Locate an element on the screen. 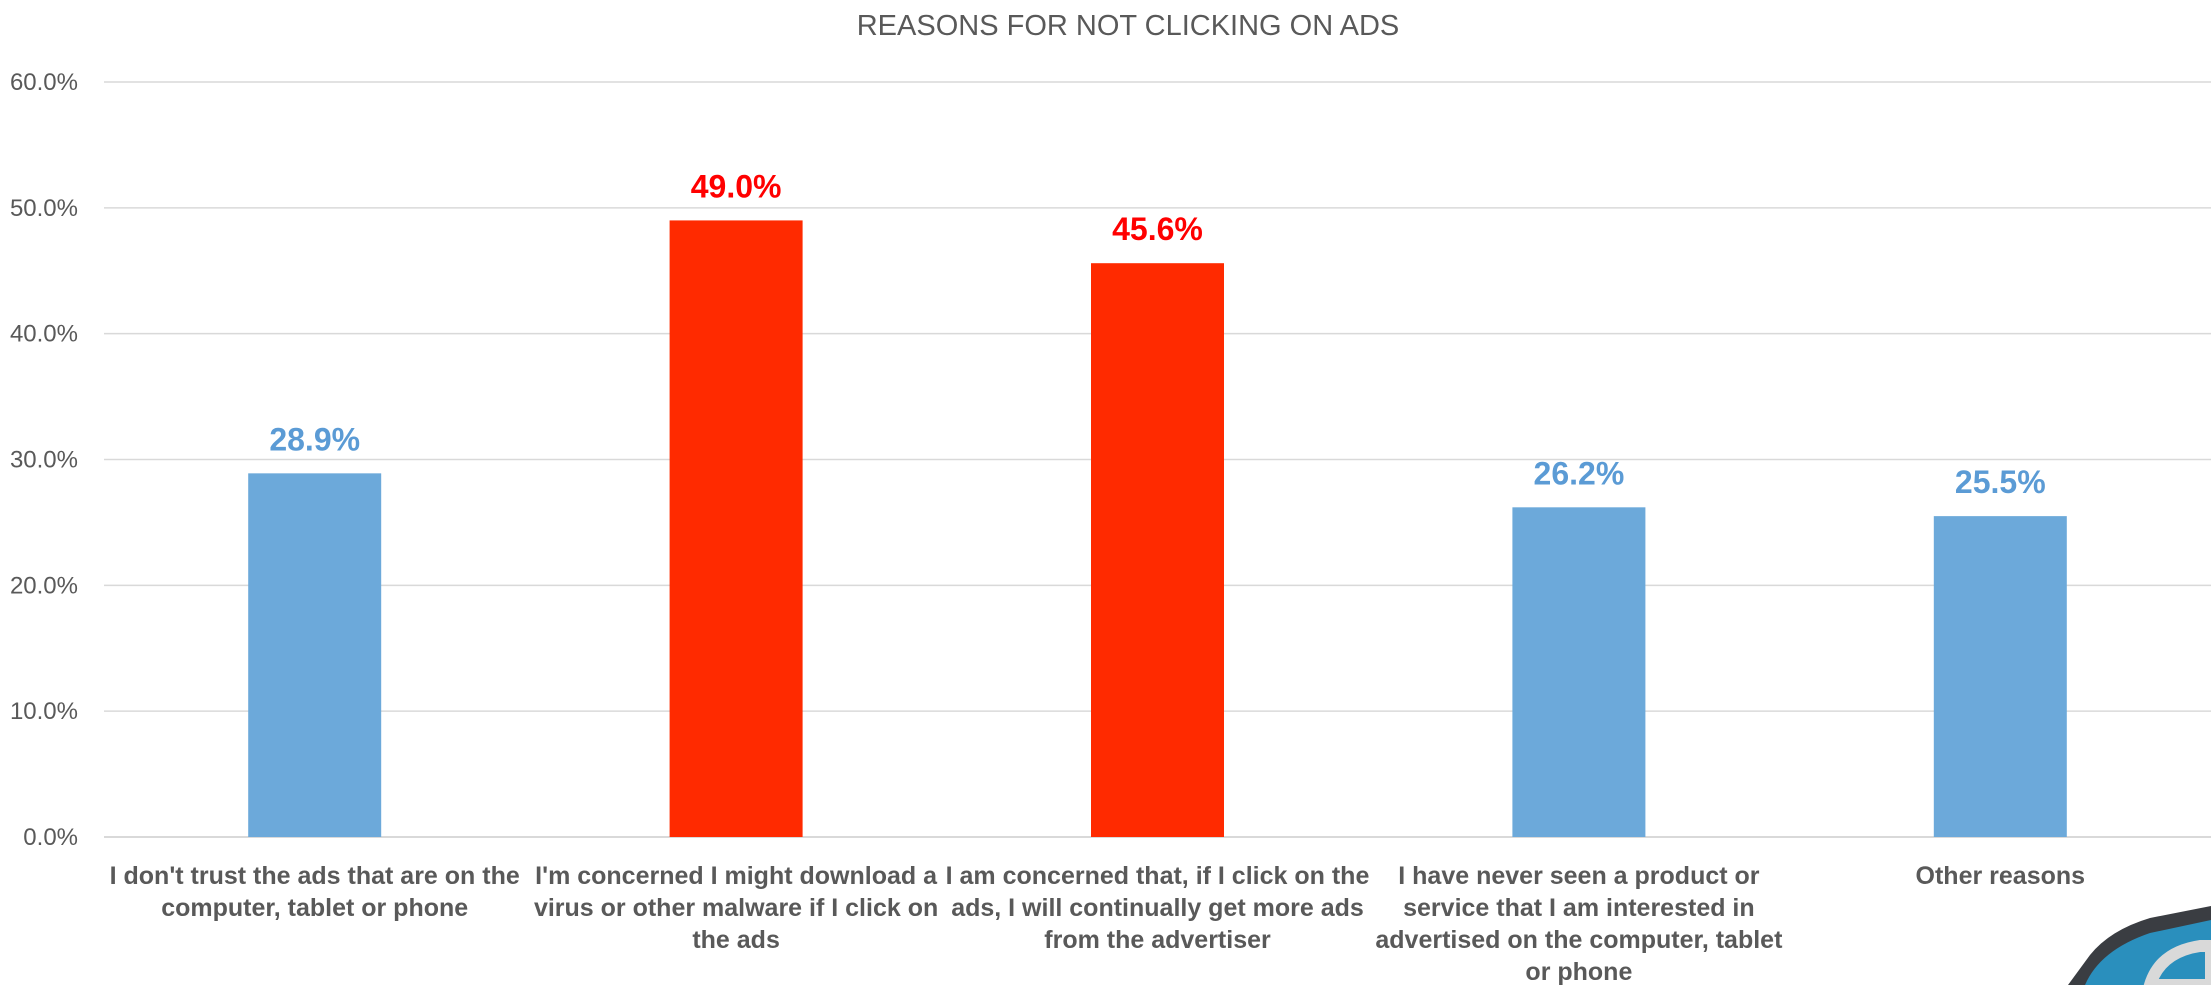  x-category-label: I don't trust the ads that are on the is located at coordinates (315, 876).